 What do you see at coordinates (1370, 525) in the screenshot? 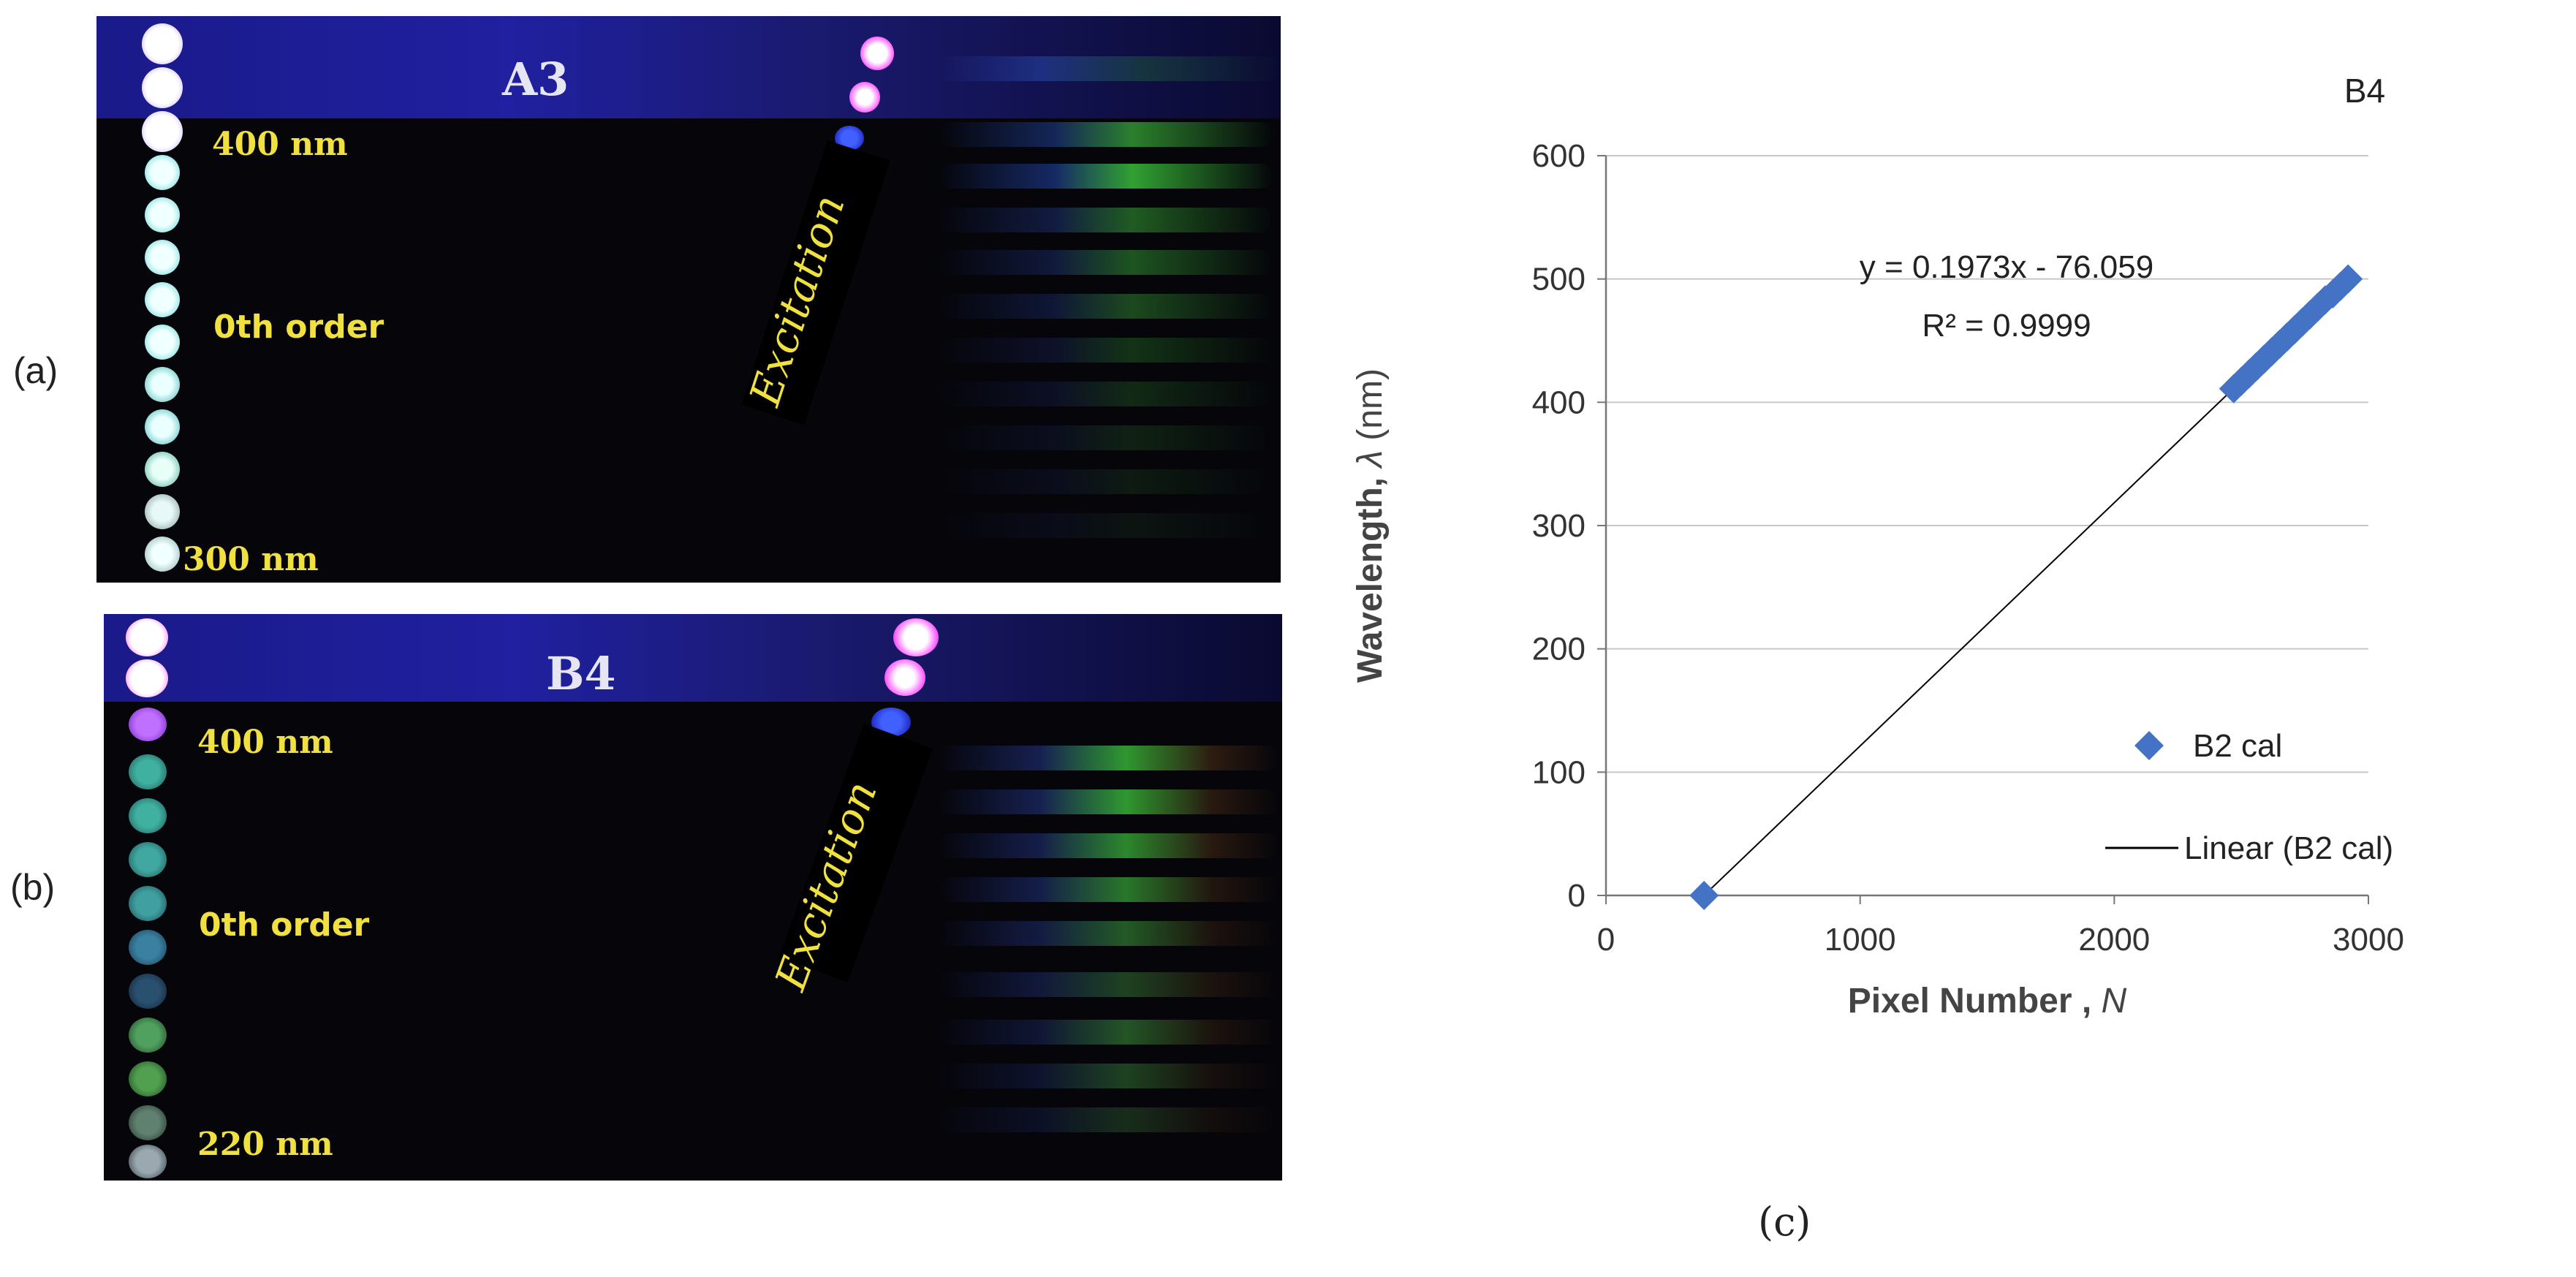
I see `y-axis-label: Wavelength, λ (nm)` at bounding box center [1370, 525].